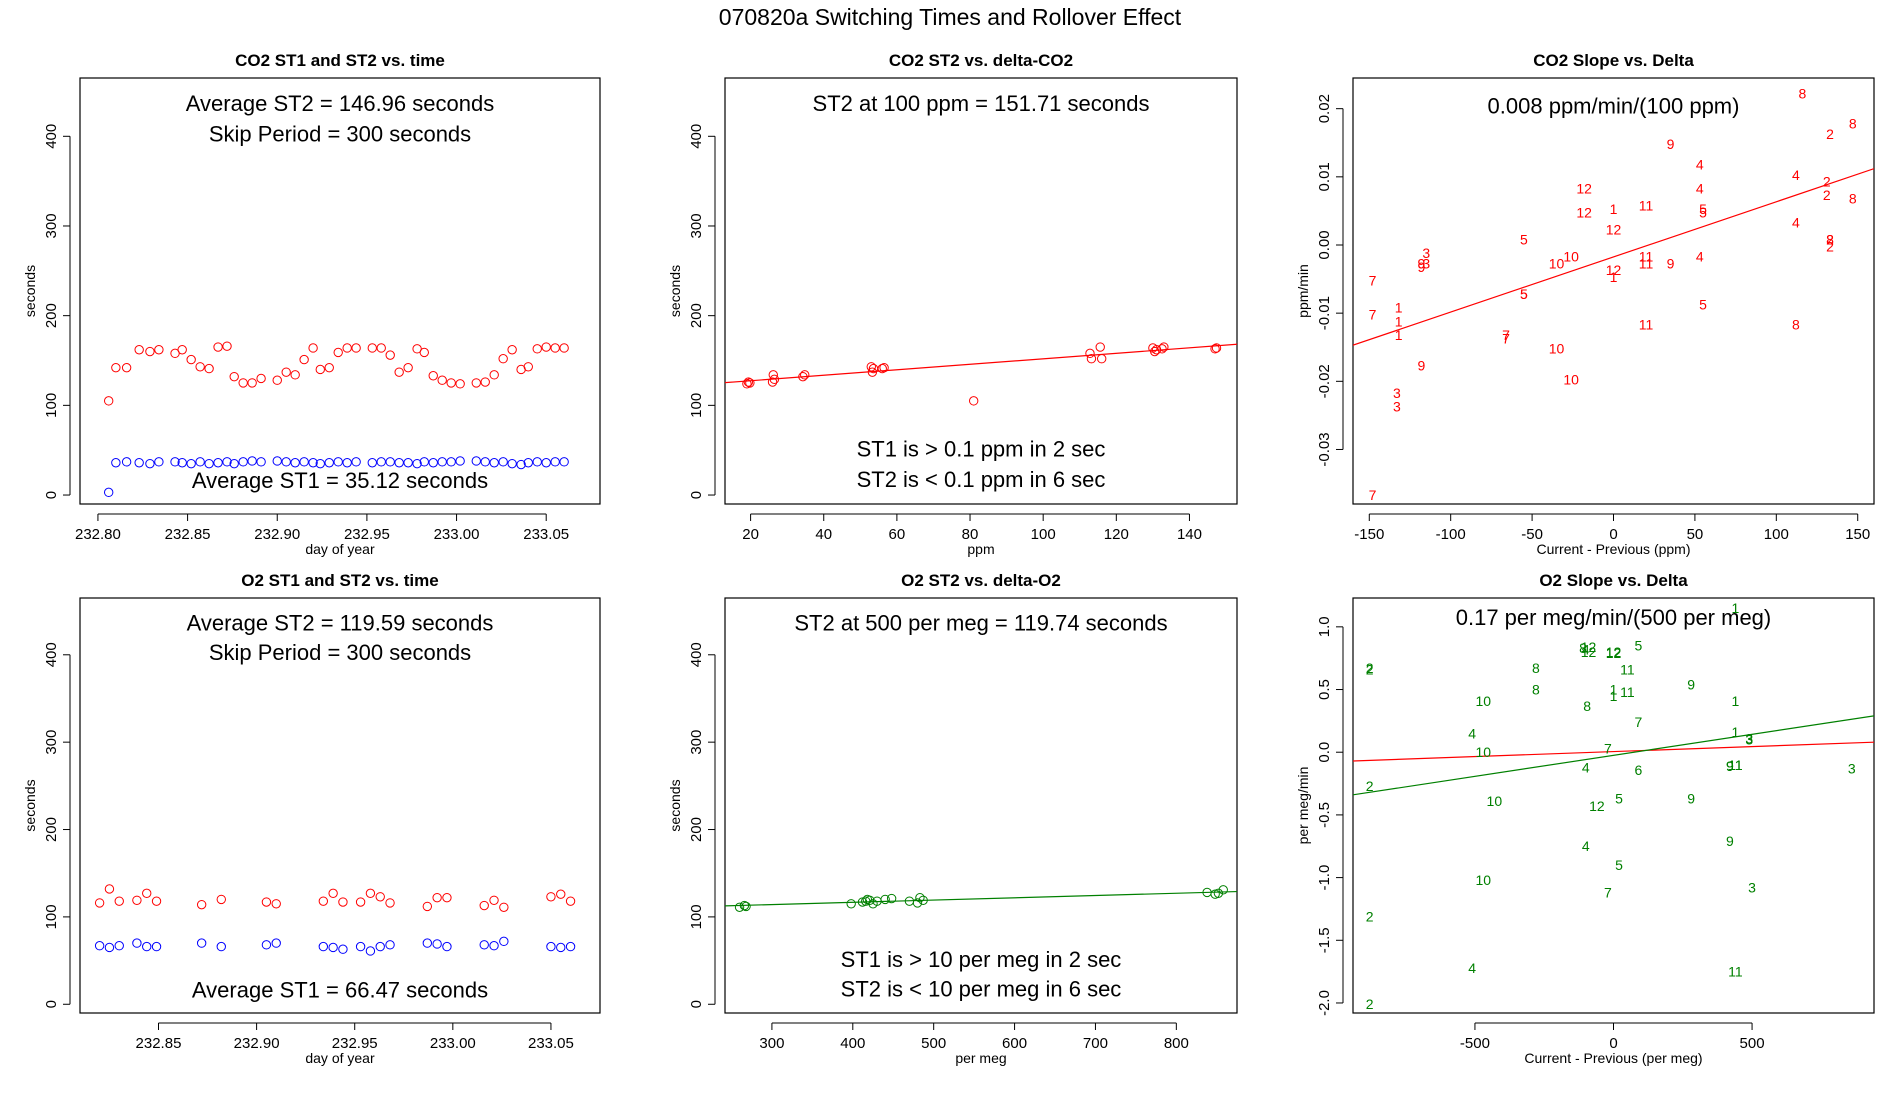 The width and height of the screenshot is (1900, 1100). Describe the element at coordinates (1324, 313) in the screenshot. I see `y-tick-label: -0.01` at that location.